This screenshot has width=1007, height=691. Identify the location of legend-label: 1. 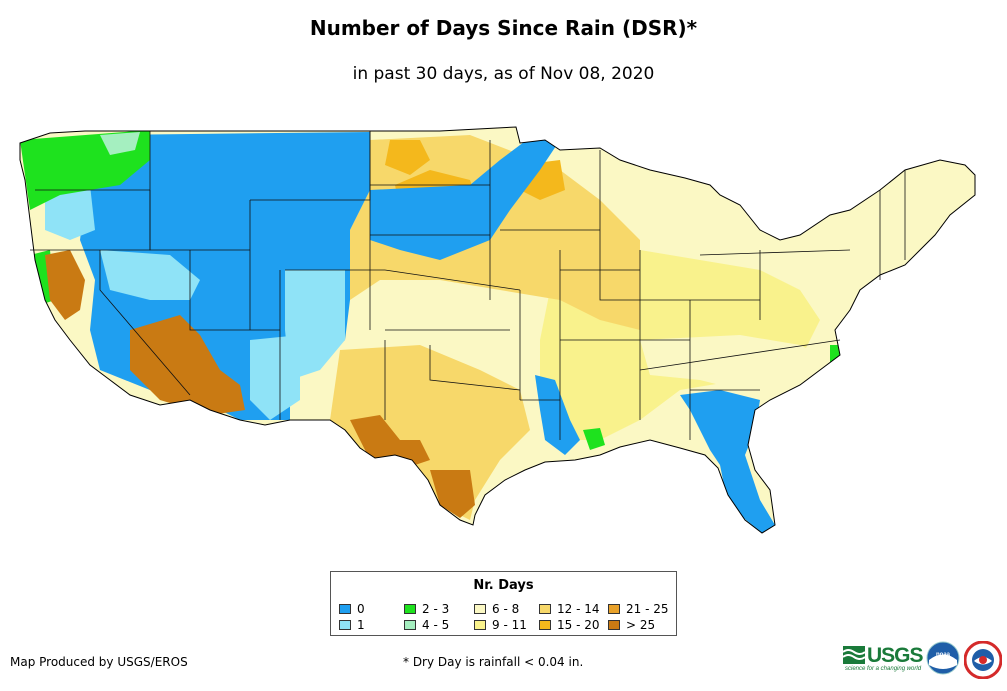
(361, 625).